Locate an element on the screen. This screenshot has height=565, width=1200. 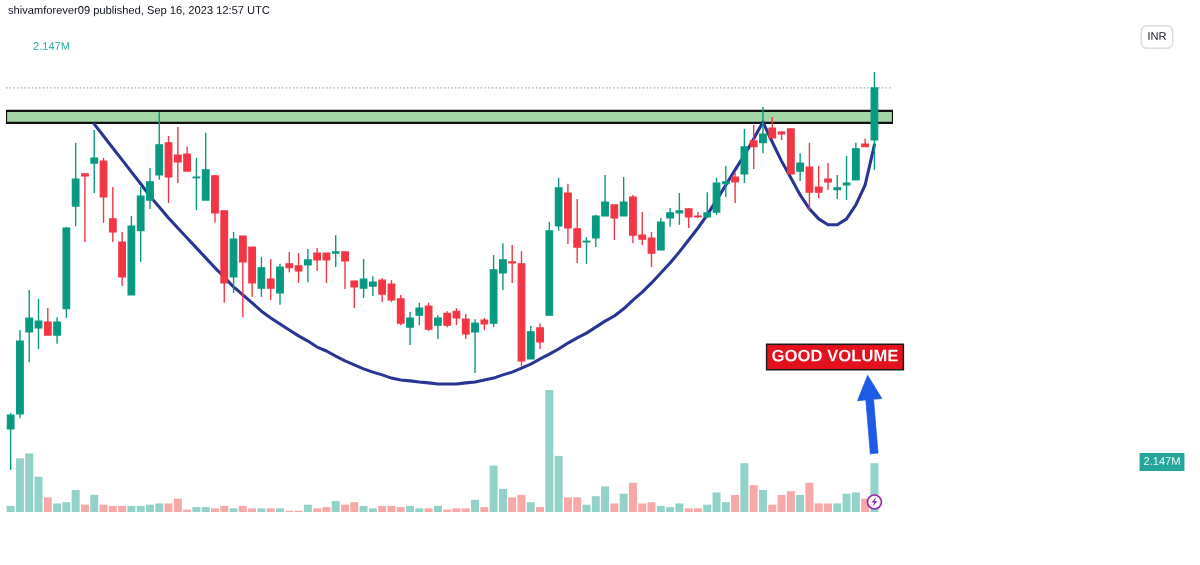
chart-title: shivamforever09 published, Sep 16, 2023 12:57 UTC is located at coordinates (139, 11).